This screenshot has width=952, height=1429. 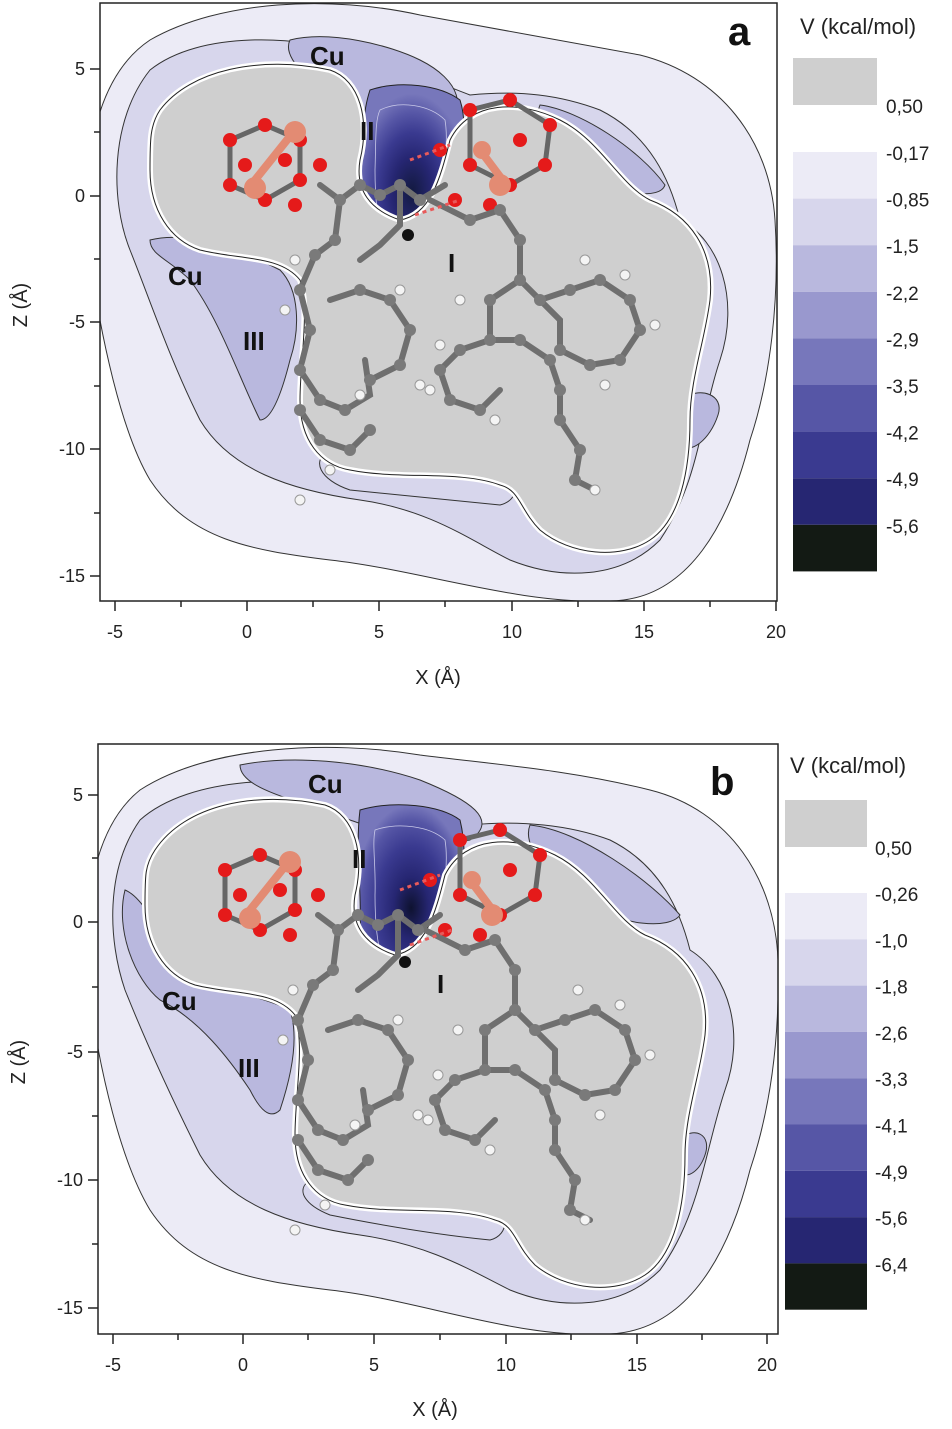 I want to click on legend-level-label: -1,8, so click(x=891, y=988).